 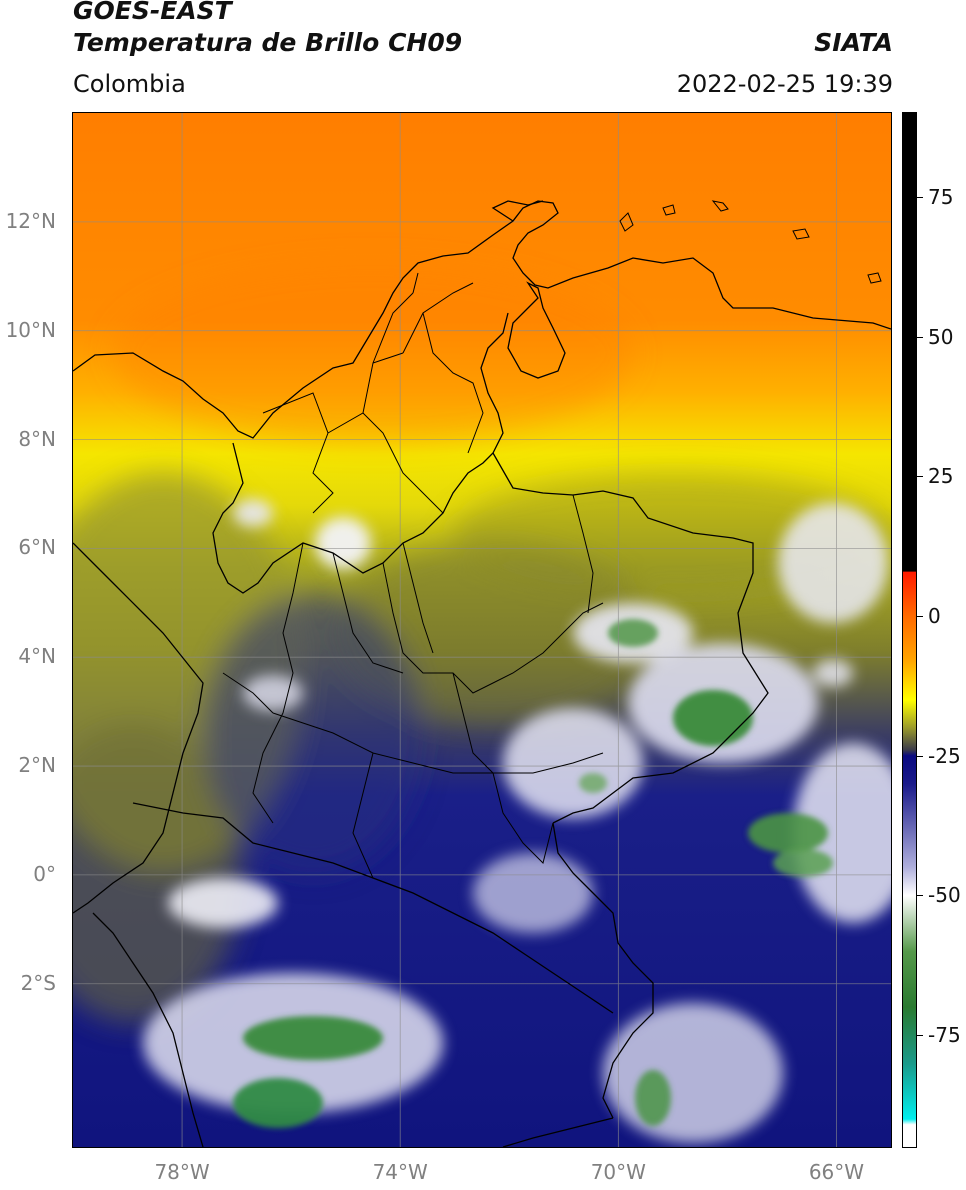 What do you see at coordinates (38, 982) in the screenshot?
I see `latitude-tick-label: 2°S` at bounding box center [38, 982].